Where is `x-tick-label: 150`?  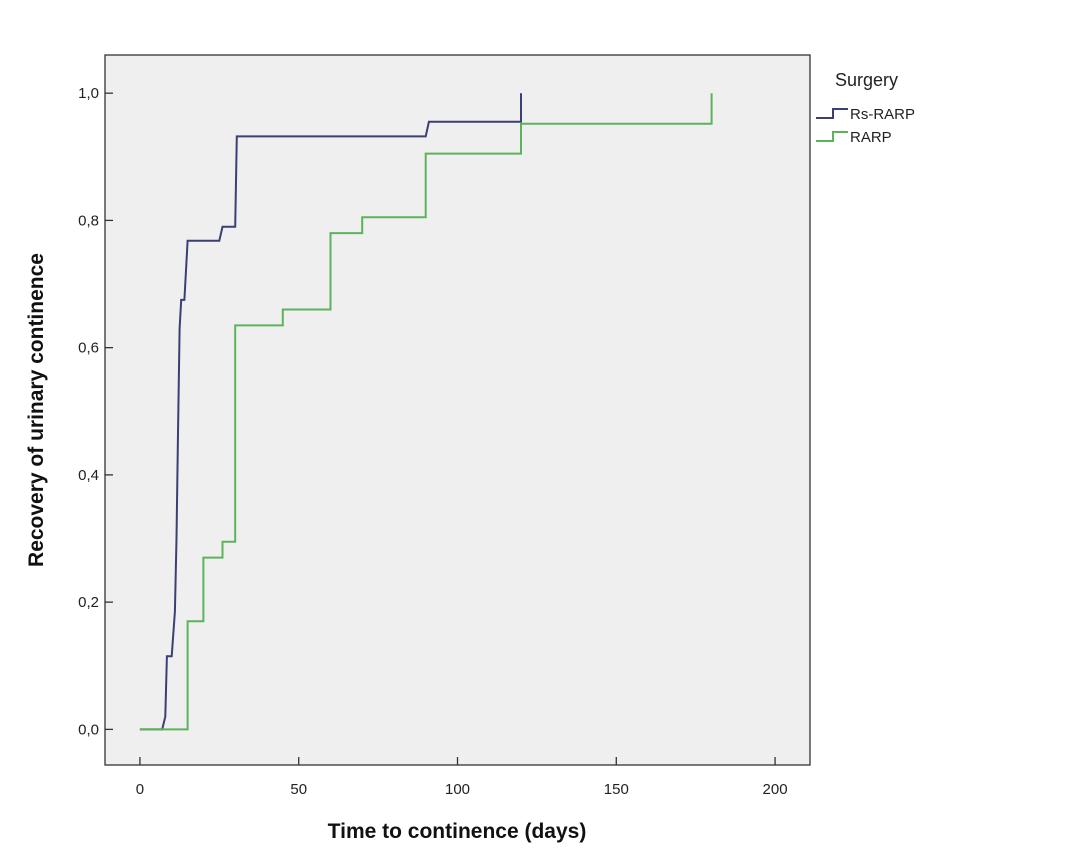
x-tick-label: 150 is located at coordinates (616, 789).